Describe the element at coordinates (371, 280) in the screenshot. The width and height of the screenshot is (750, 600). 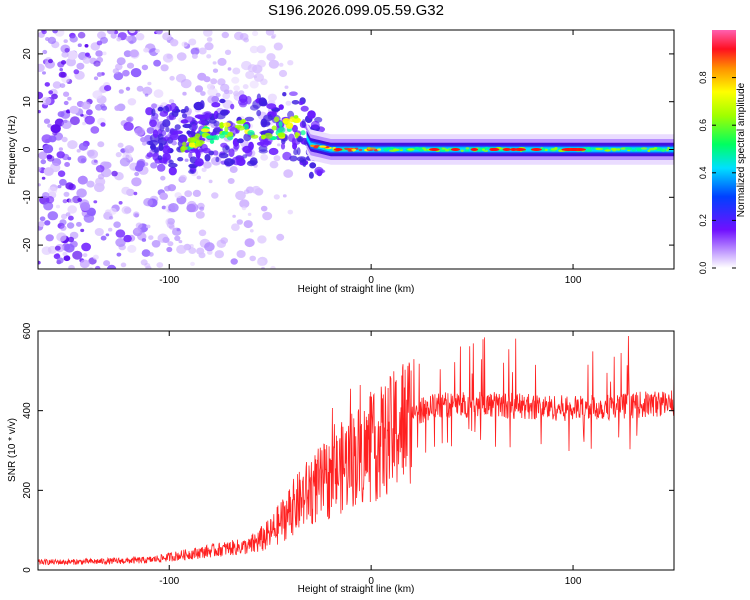
I see `spectrogram-xtick-label: 0` at that location.